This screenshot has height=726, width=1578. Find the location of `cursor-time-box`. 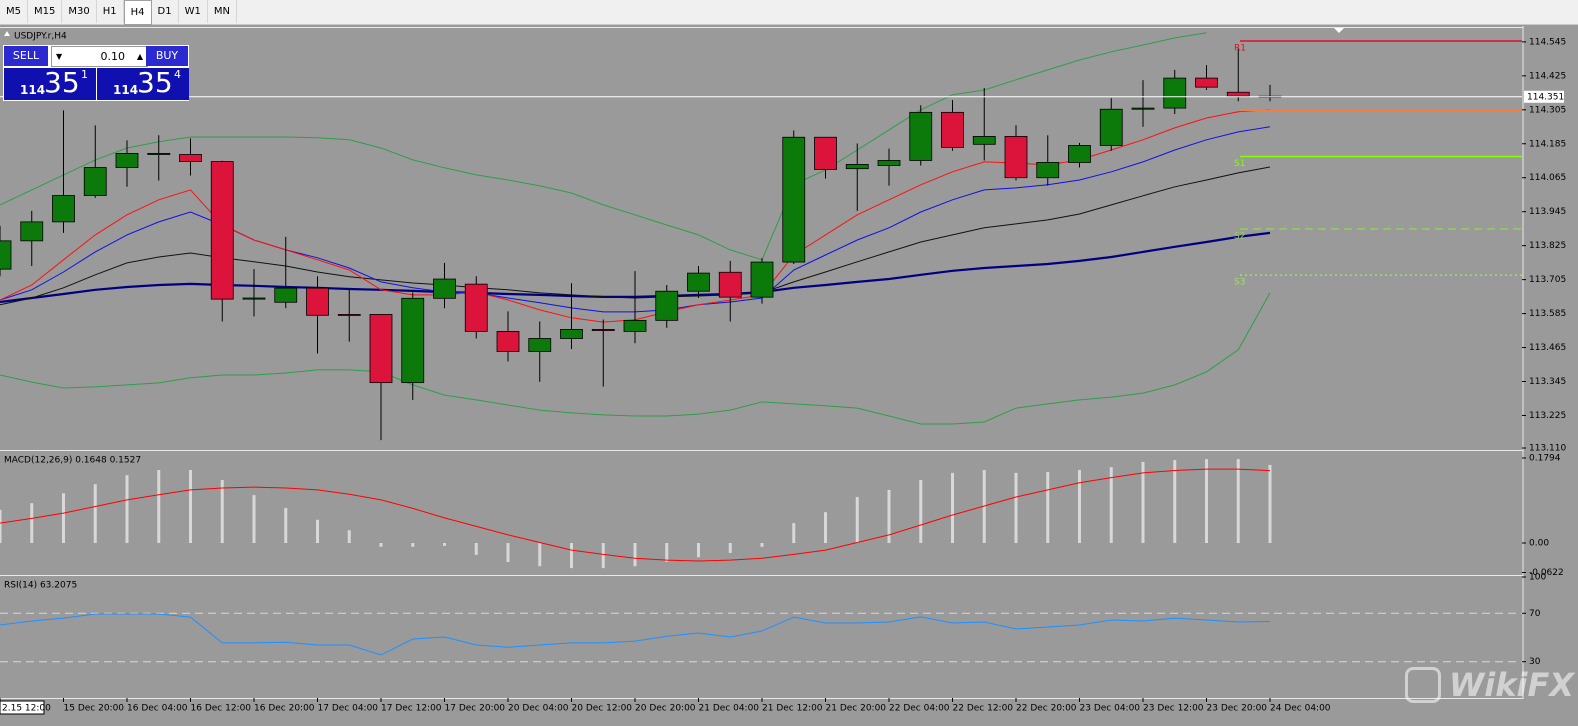

cursor-time-box is located at coordinates (22, 707).